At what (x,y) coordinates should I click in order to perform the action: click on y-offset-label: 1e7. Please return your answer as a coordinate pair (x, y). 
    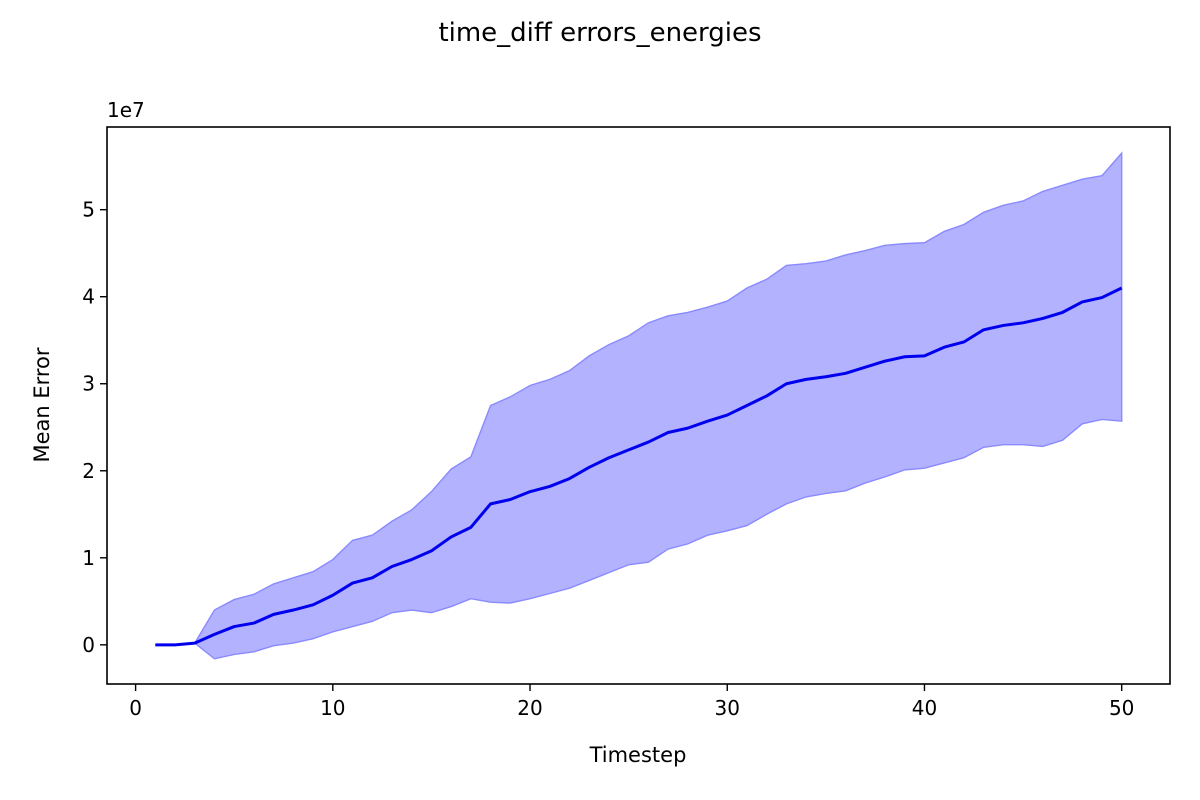
    Looking at the image, I should click on (126, 110).